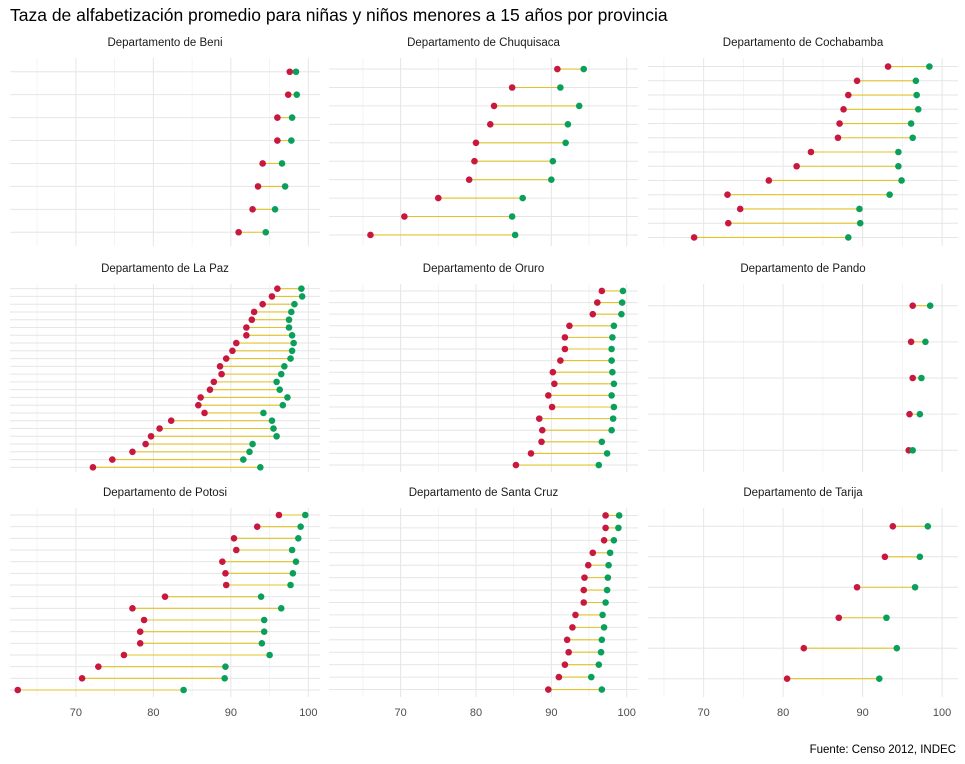 The height and width of the screenshot is (764, 965). What do you see at coordinates (942, 713) in the screenshot?
I see `x-tick-label: 100` at bounding box center [942, 713].